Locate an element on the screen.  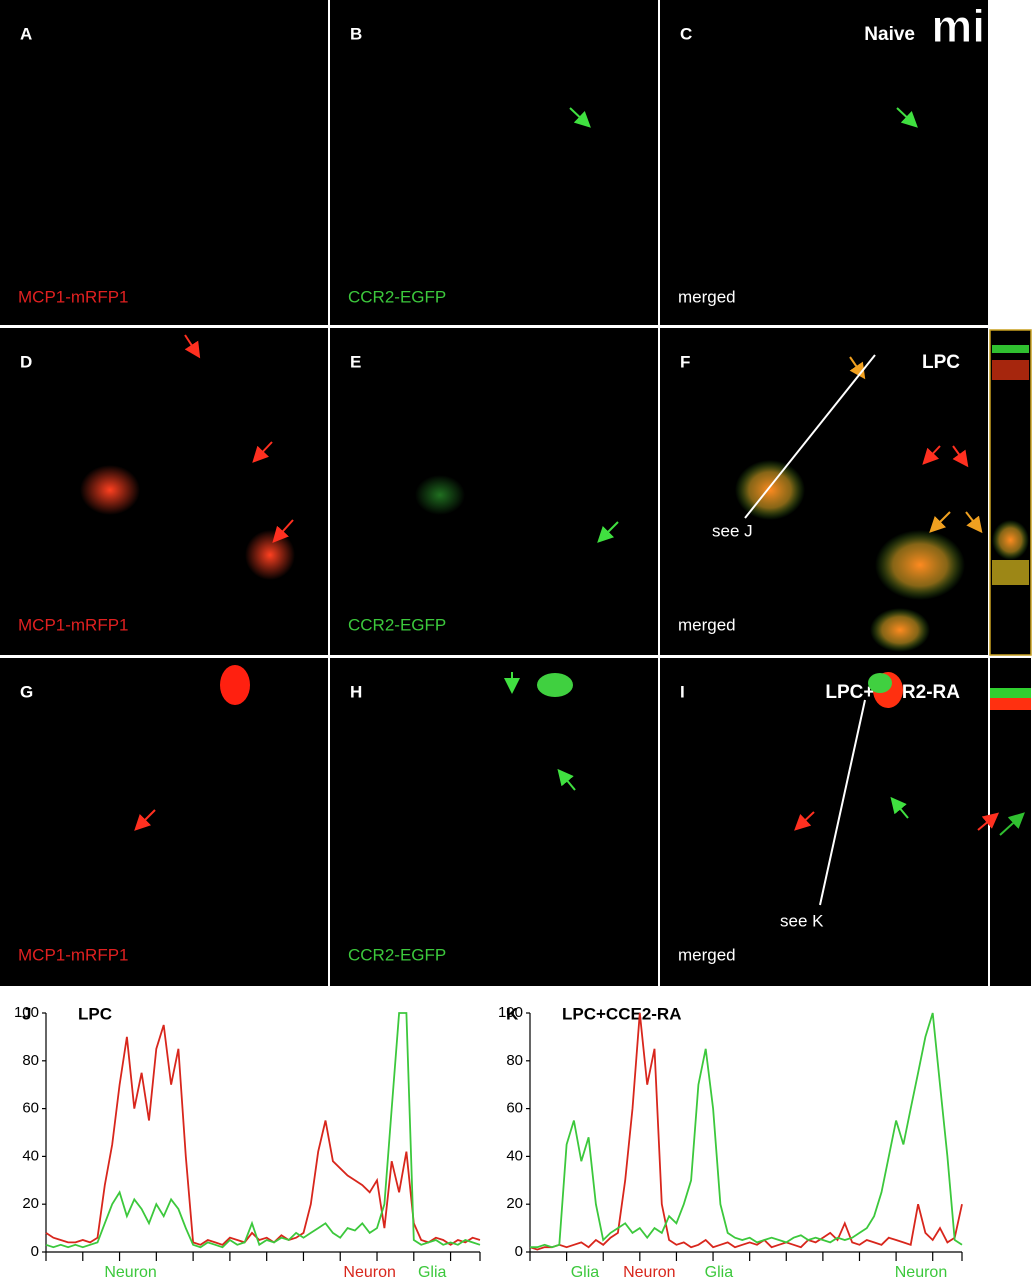
chart-panel-letter: J is located at coordinates (26, 1013).